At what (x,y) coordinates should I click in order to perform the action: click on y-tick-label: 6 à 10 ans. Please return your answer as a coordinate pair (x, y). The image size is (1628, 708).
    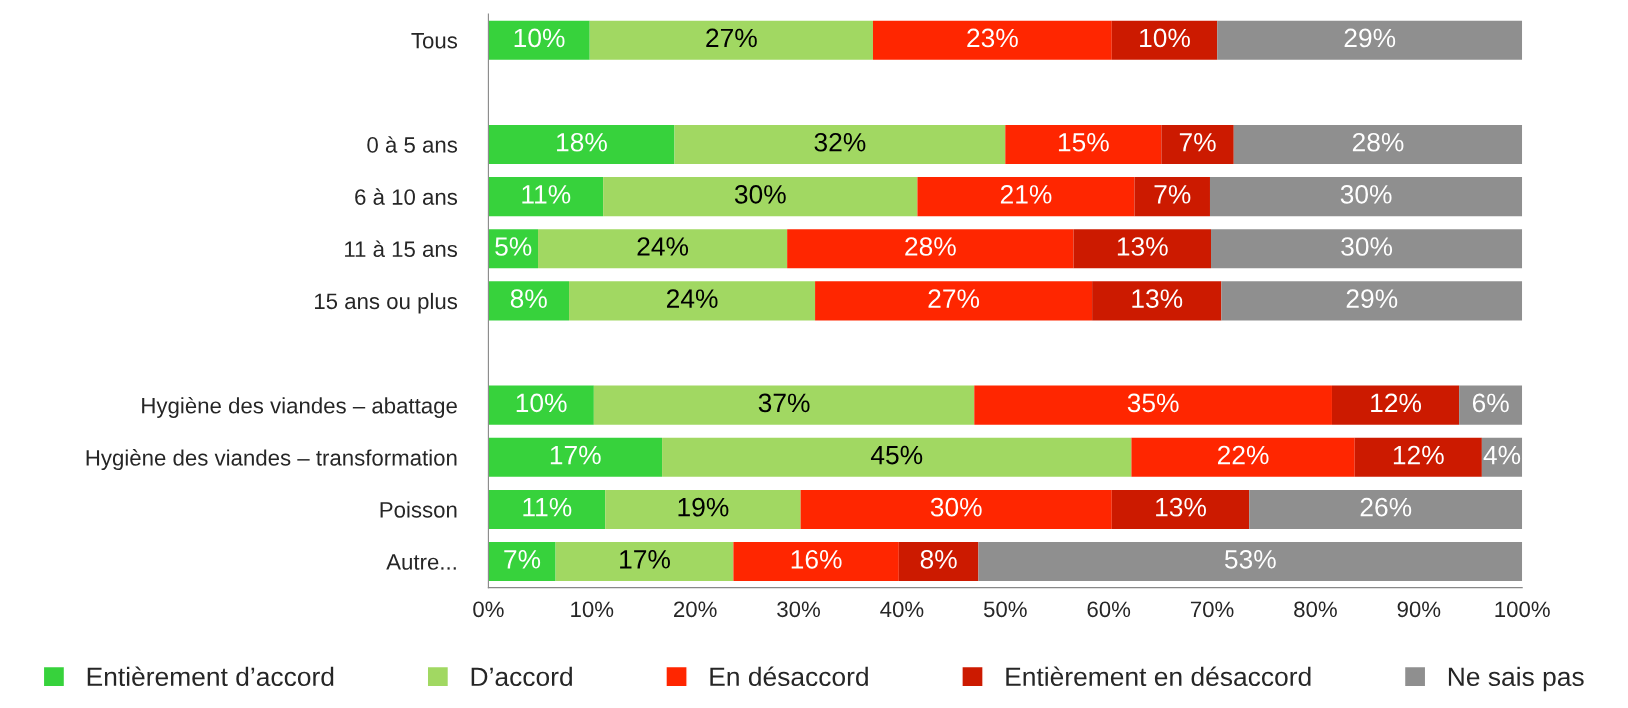
    Looking at the image, I should click on (406, 196).